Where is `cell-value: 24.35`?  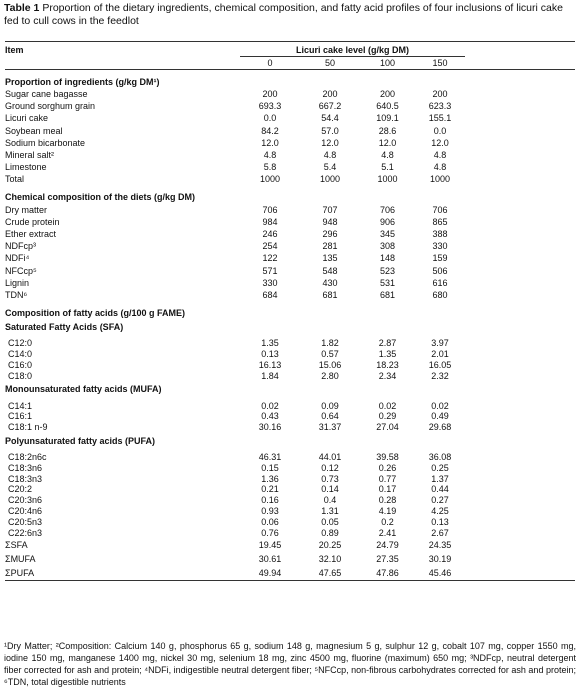
cell-value: 24.35 is located at coordinates (440, 544).